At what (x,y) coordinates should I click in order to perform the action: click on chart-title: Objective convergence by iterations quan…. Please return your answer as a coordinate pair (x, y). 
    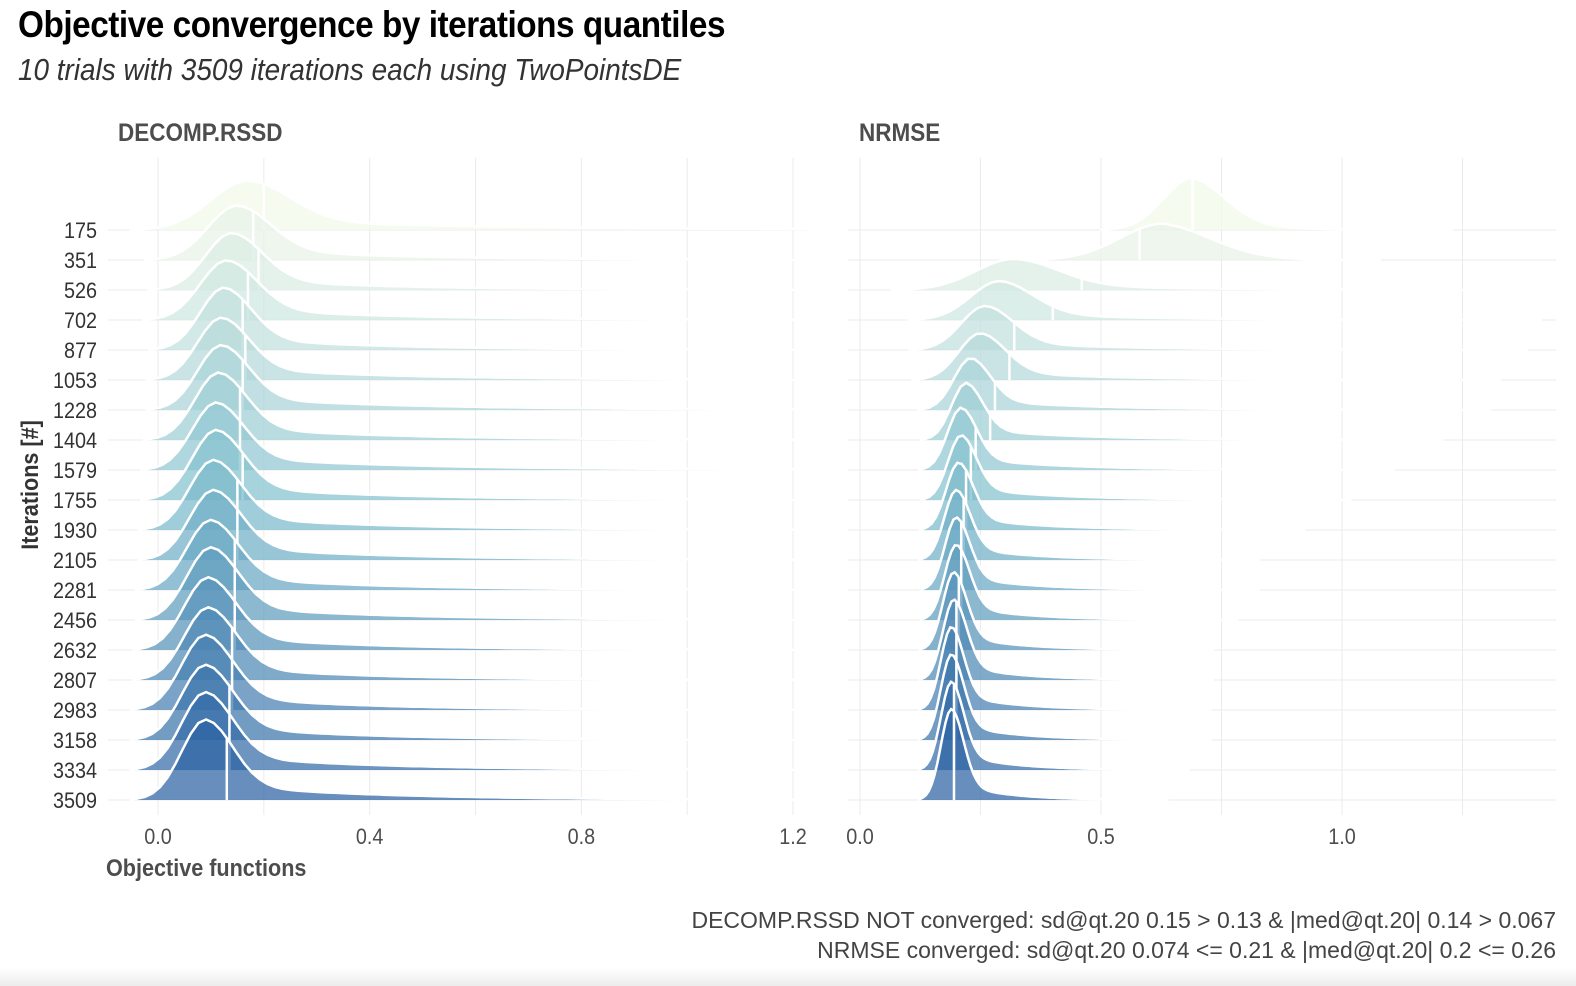
    Looking at the image, I should click on (372, 24).